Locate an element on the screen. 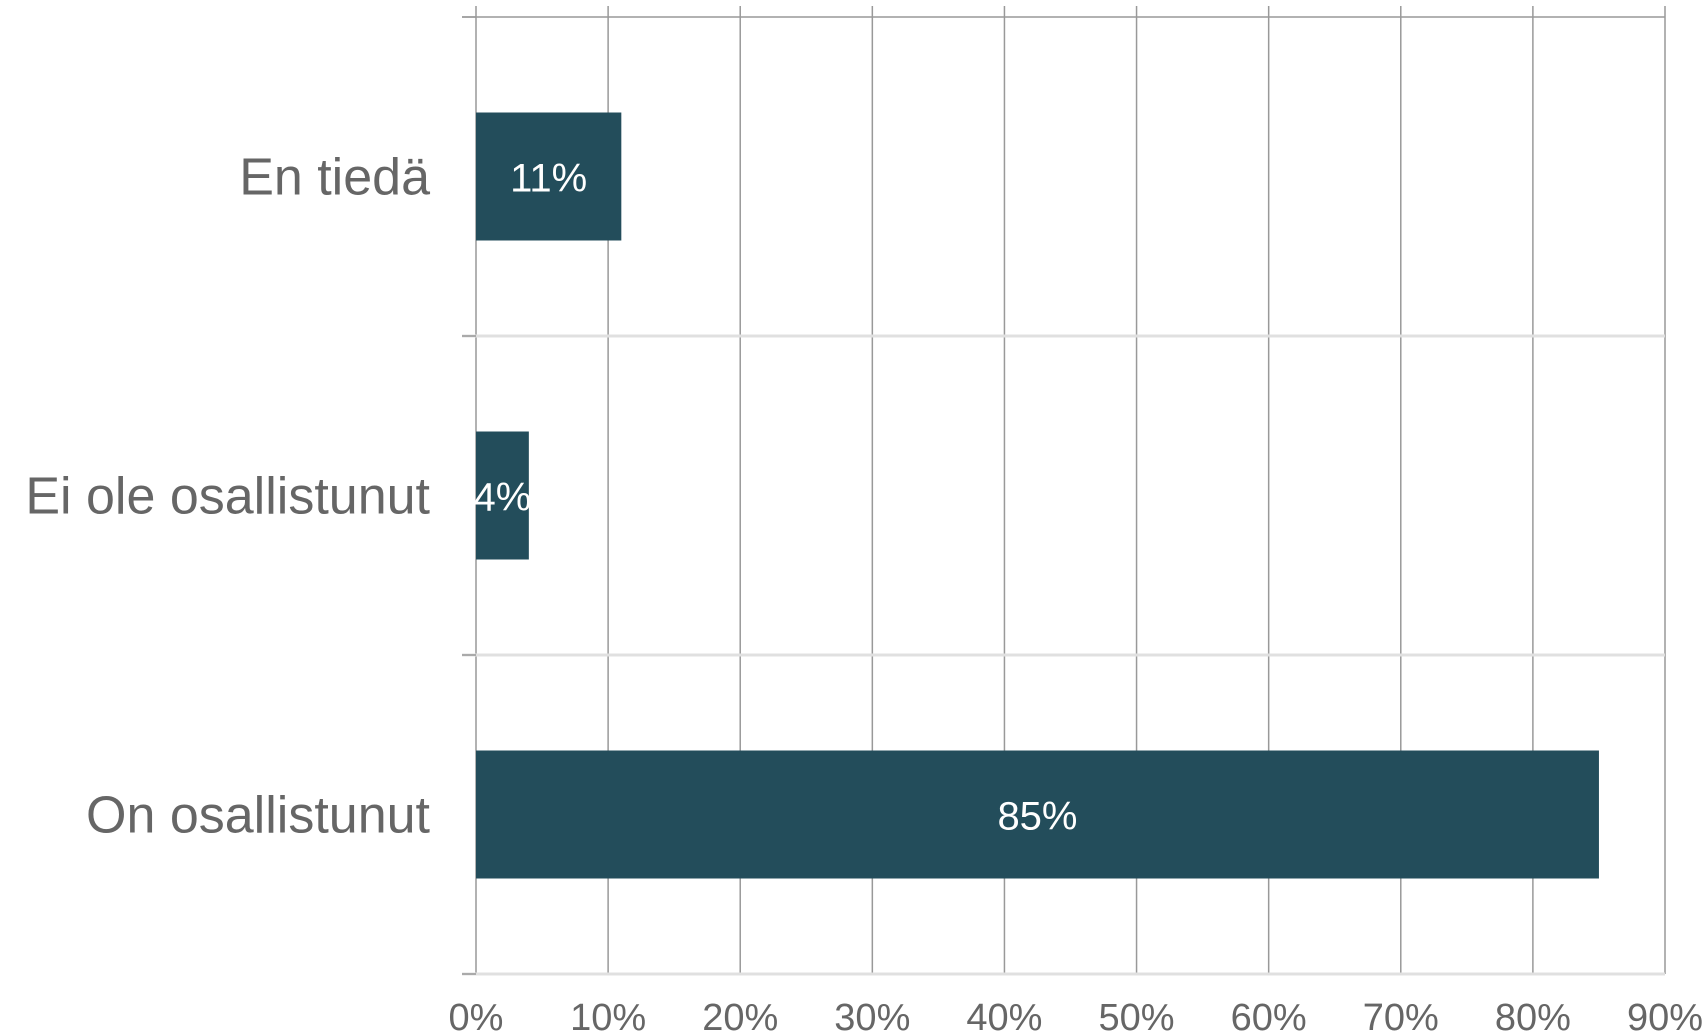 The image size is (1706, 1036). x-tick-label: 0% is located at coordinates (476, 1016).